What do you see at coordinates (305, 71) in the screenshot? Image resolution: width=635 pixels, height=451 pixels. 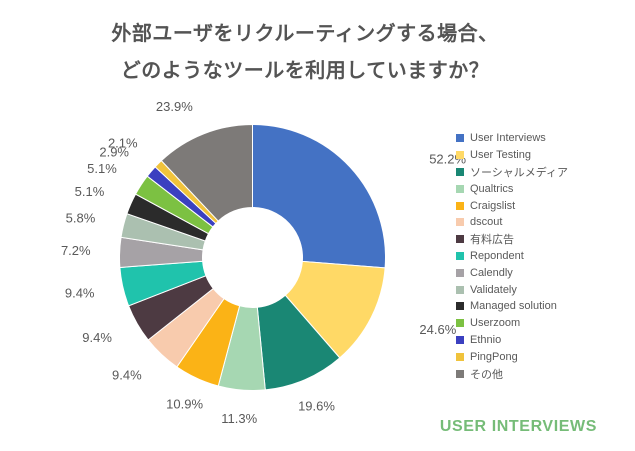 I see `chart-title-line-2: どのようなツールを利用していますか？` at bounding box center [305, 71].